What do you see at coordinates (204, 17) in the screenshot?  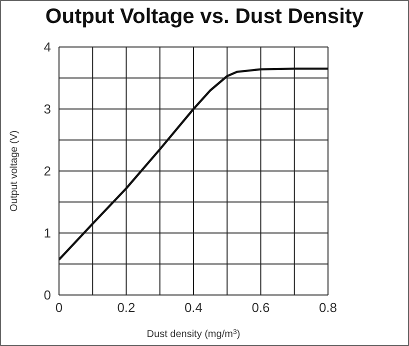 I see `chart-title: Output Voltage vs. Dust Density` at bounding box center [204, 17].